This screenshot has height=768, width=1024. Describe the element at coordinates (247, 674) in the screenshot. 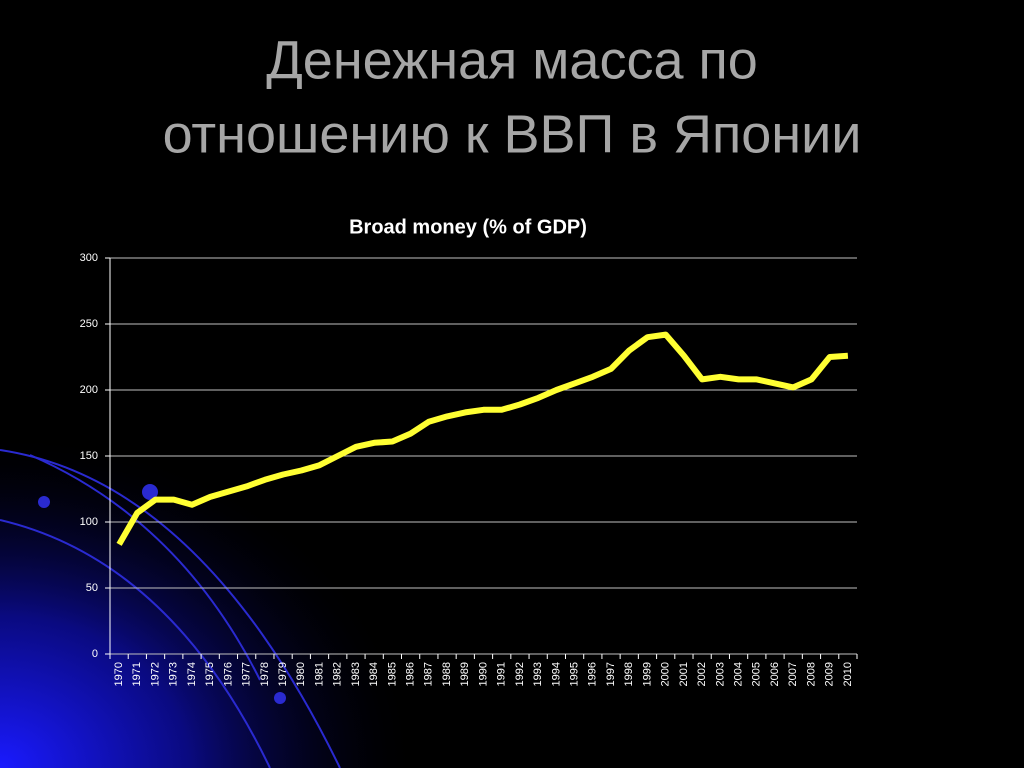

I see `x-tick-label: 1977` at that location.